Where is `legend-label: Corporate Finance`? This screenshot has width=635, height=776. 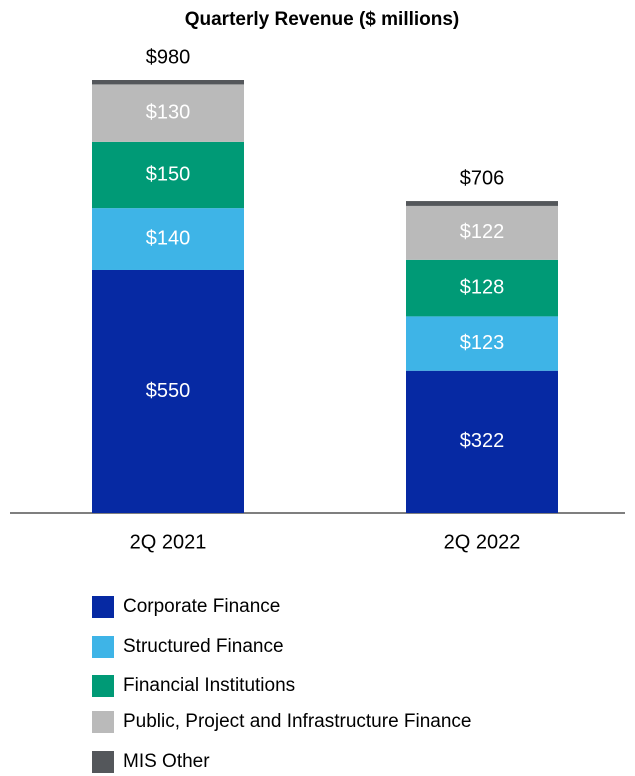 legend-label: Corporate Finance is located at coordinates (201, 606).